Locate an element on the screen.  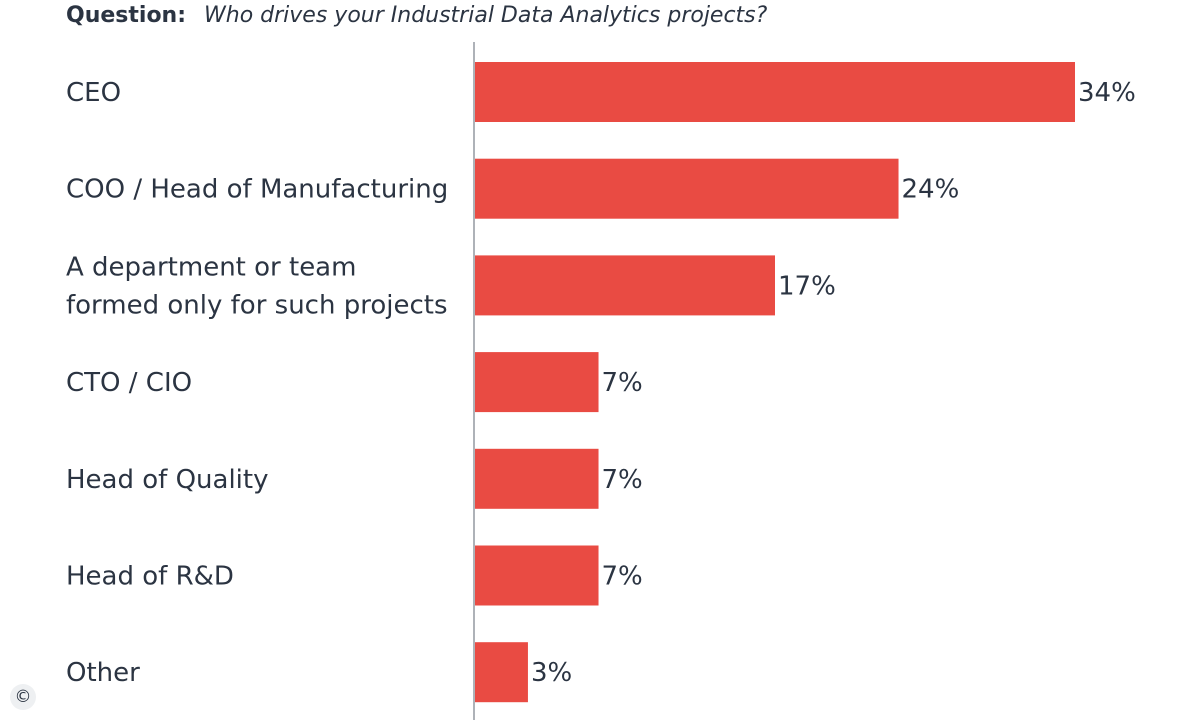
value-label-3: 7% is located at coordinates (622, 383).